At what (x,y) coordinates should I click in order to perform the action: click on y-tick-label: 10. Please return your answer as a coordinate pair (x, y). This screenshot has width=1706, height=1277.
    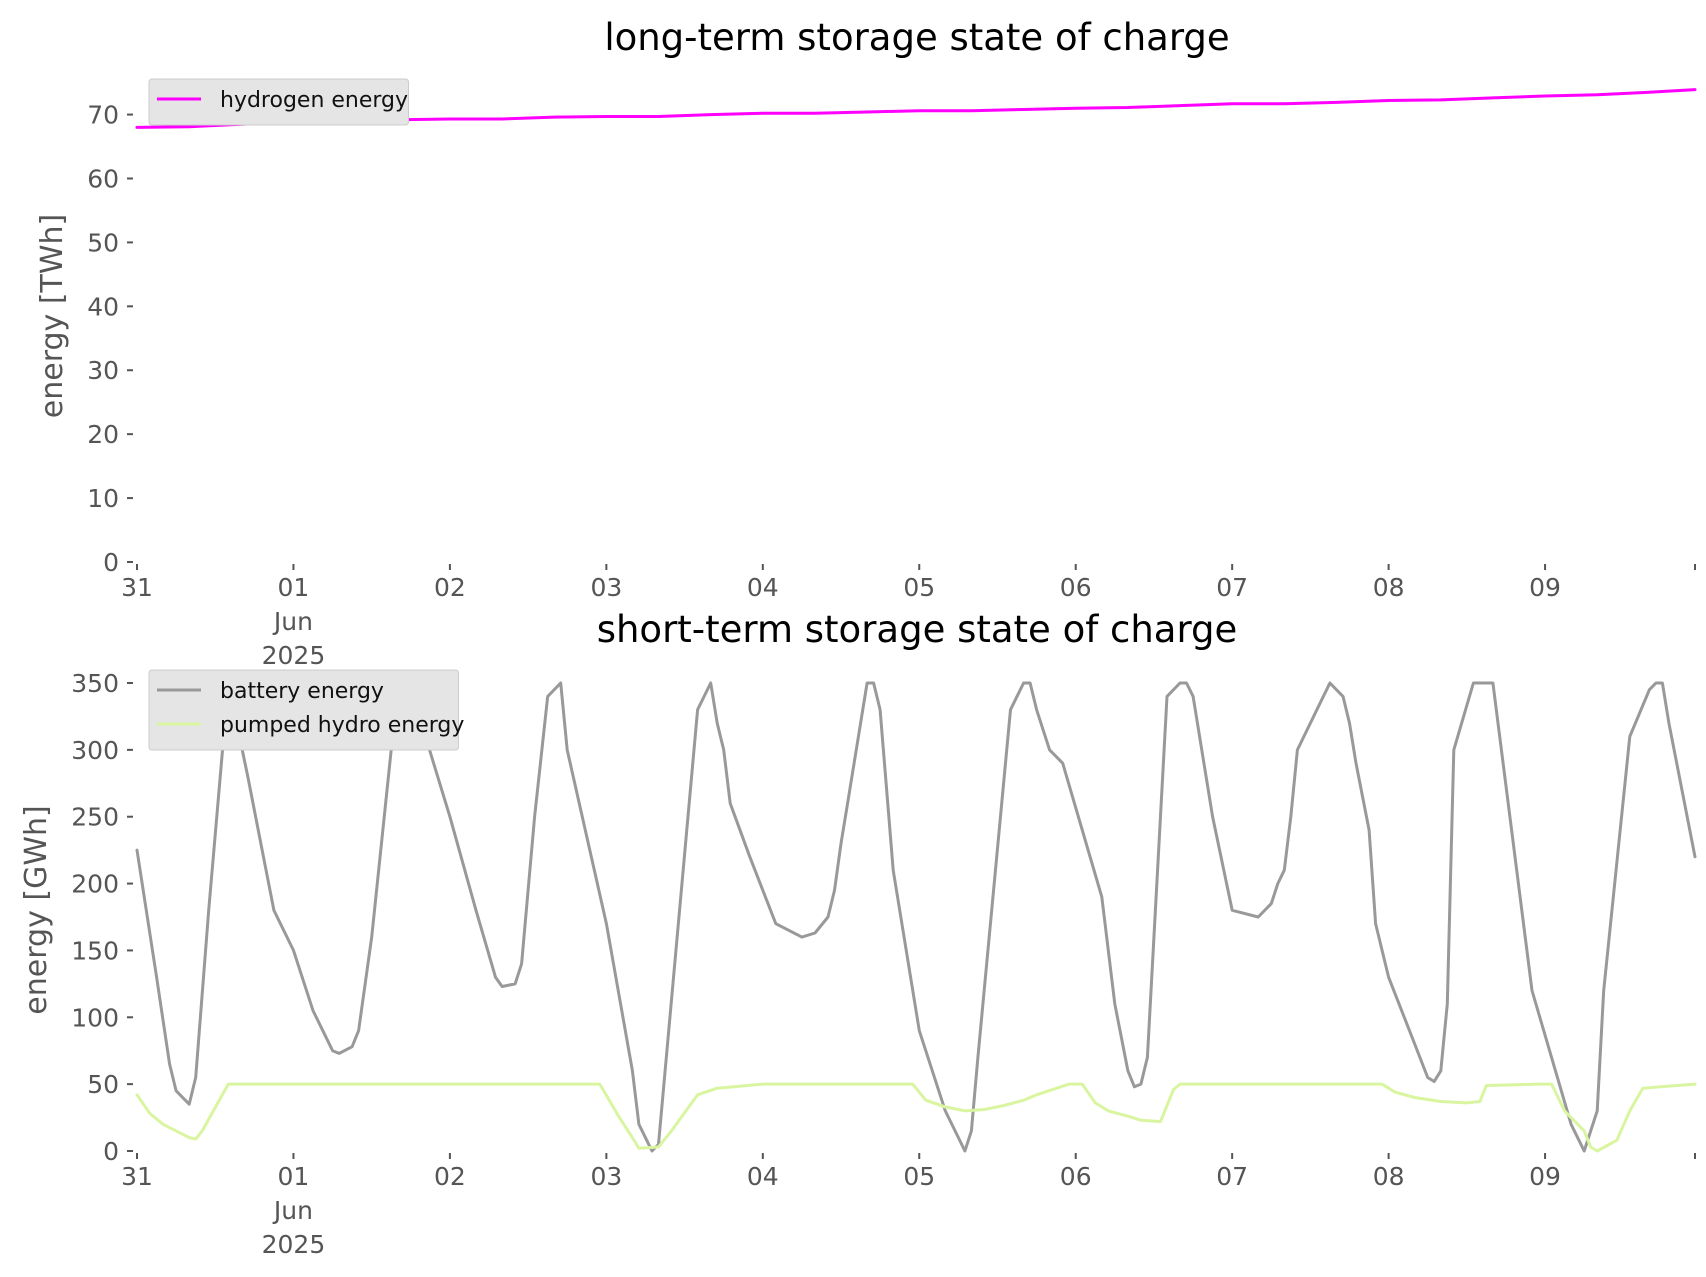
    Looking at the image, I should click on (103, 498).